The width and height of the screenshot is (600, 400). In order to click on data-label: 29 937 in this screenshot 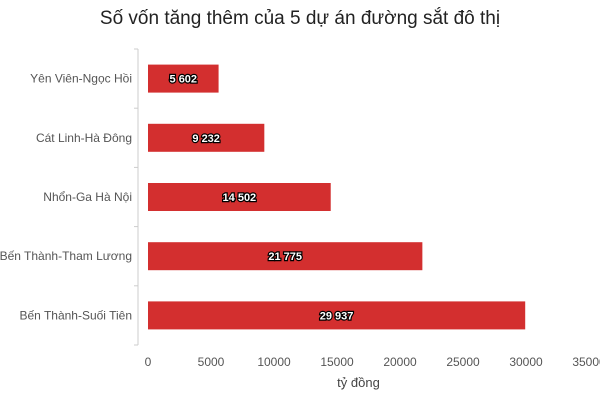, I will do `click(337, 316)`.